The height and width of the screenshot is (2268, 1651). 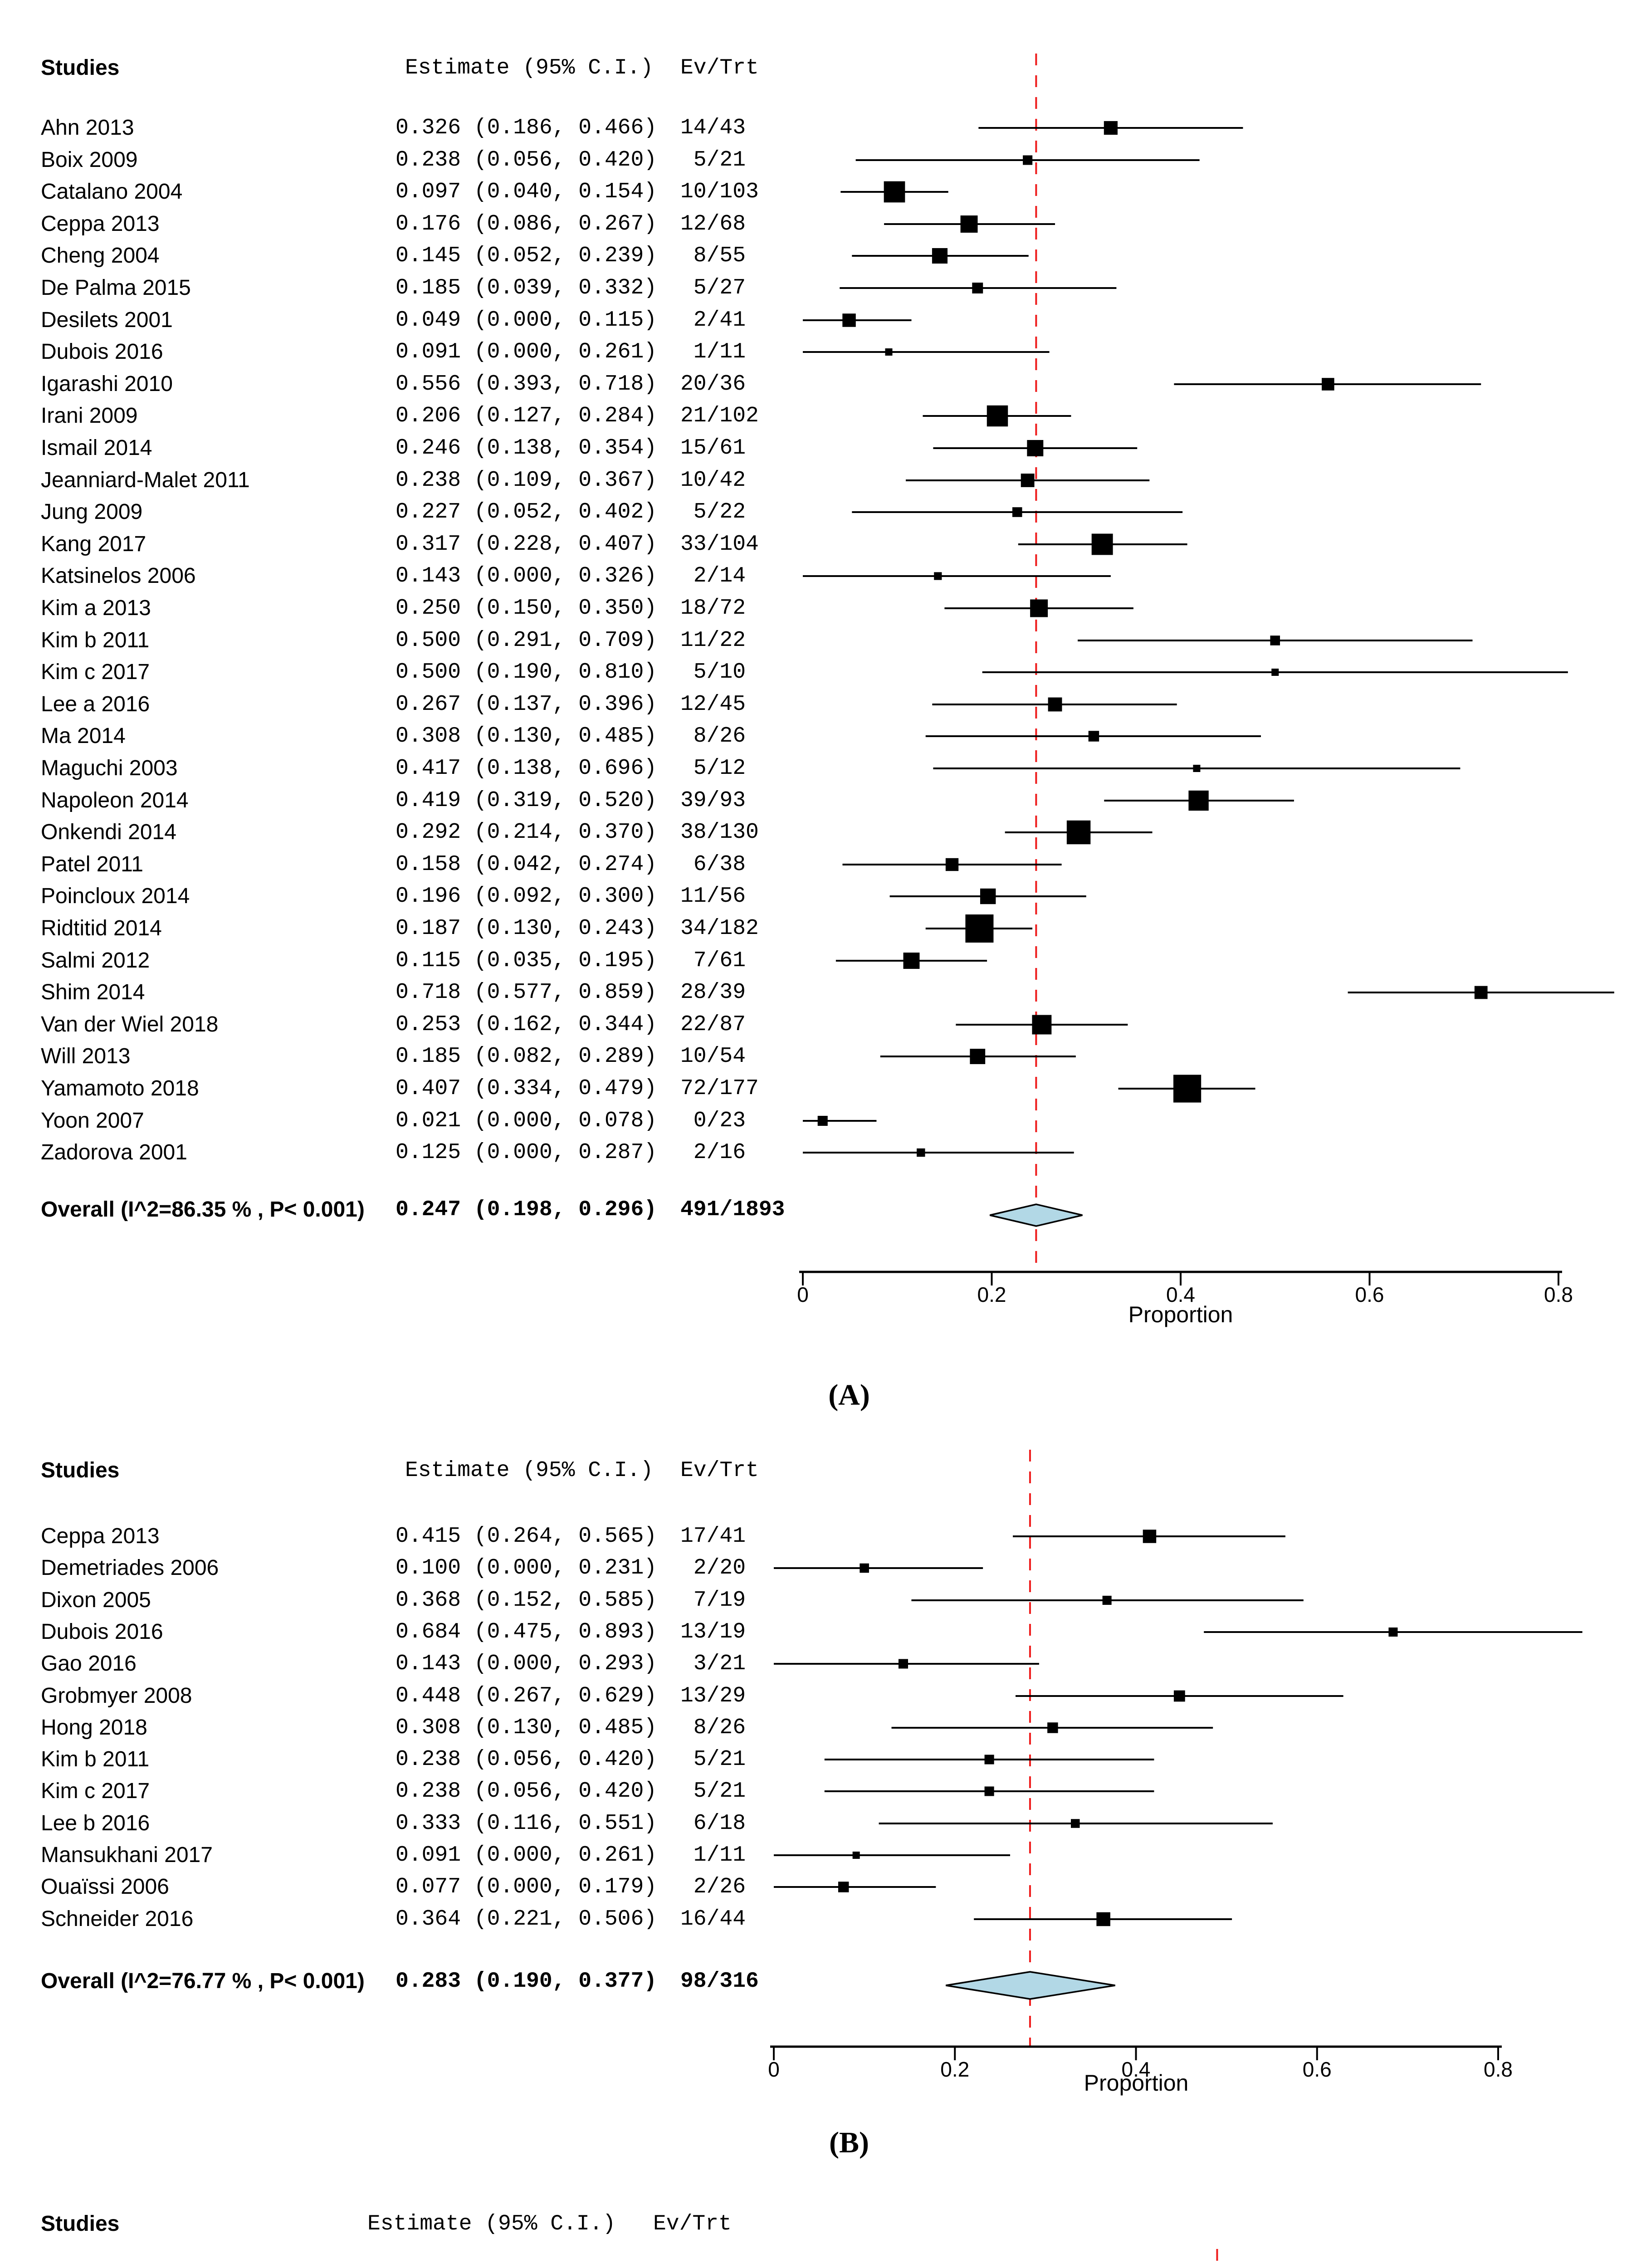 What do you see at coordinates (145, 480) in the screenshot?
I see `study-row-name: Jeanniard-Malet 2011` at bounding box center [145, 480].